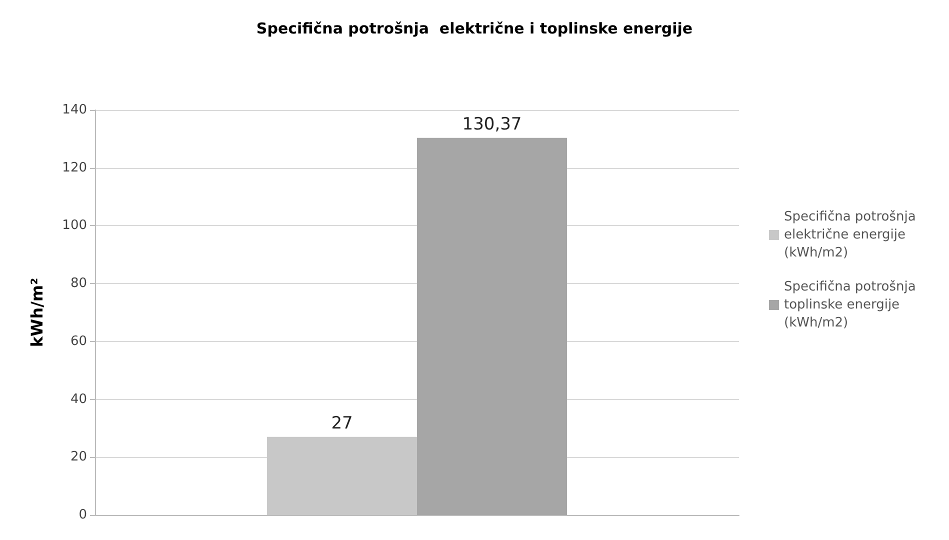 Image resolution: width=949 pixels, height=540 pixels. What do you see at coordinates (78, 399) in the screenshot?
I see `y-tick-label: 40` at bounding box center [78, 399].